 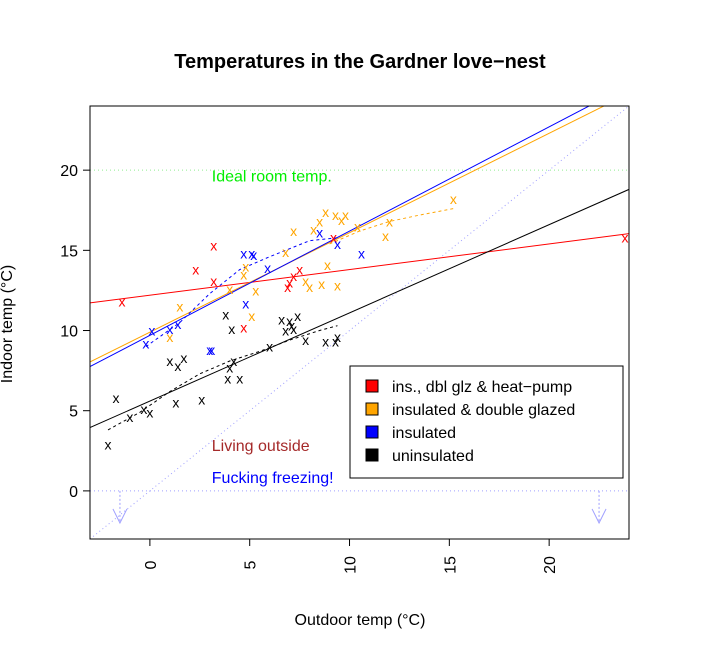 I want to click on data-point-s2-7: x, so click(x=245, y=303).